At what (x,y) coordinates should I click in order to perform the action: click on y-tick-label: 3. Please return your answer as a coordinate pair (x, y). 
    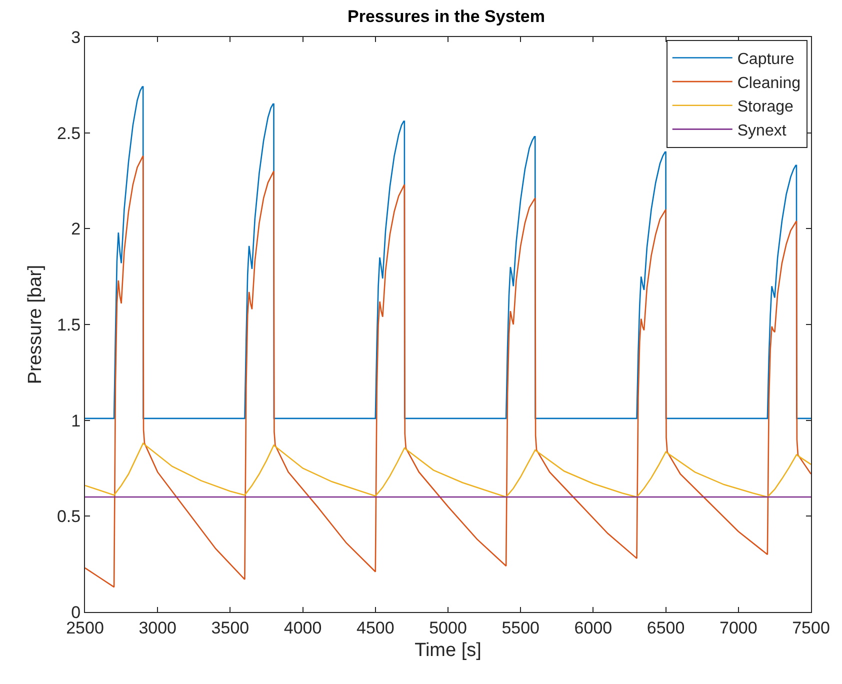
    Looking at the image, I should click on (76, 37).